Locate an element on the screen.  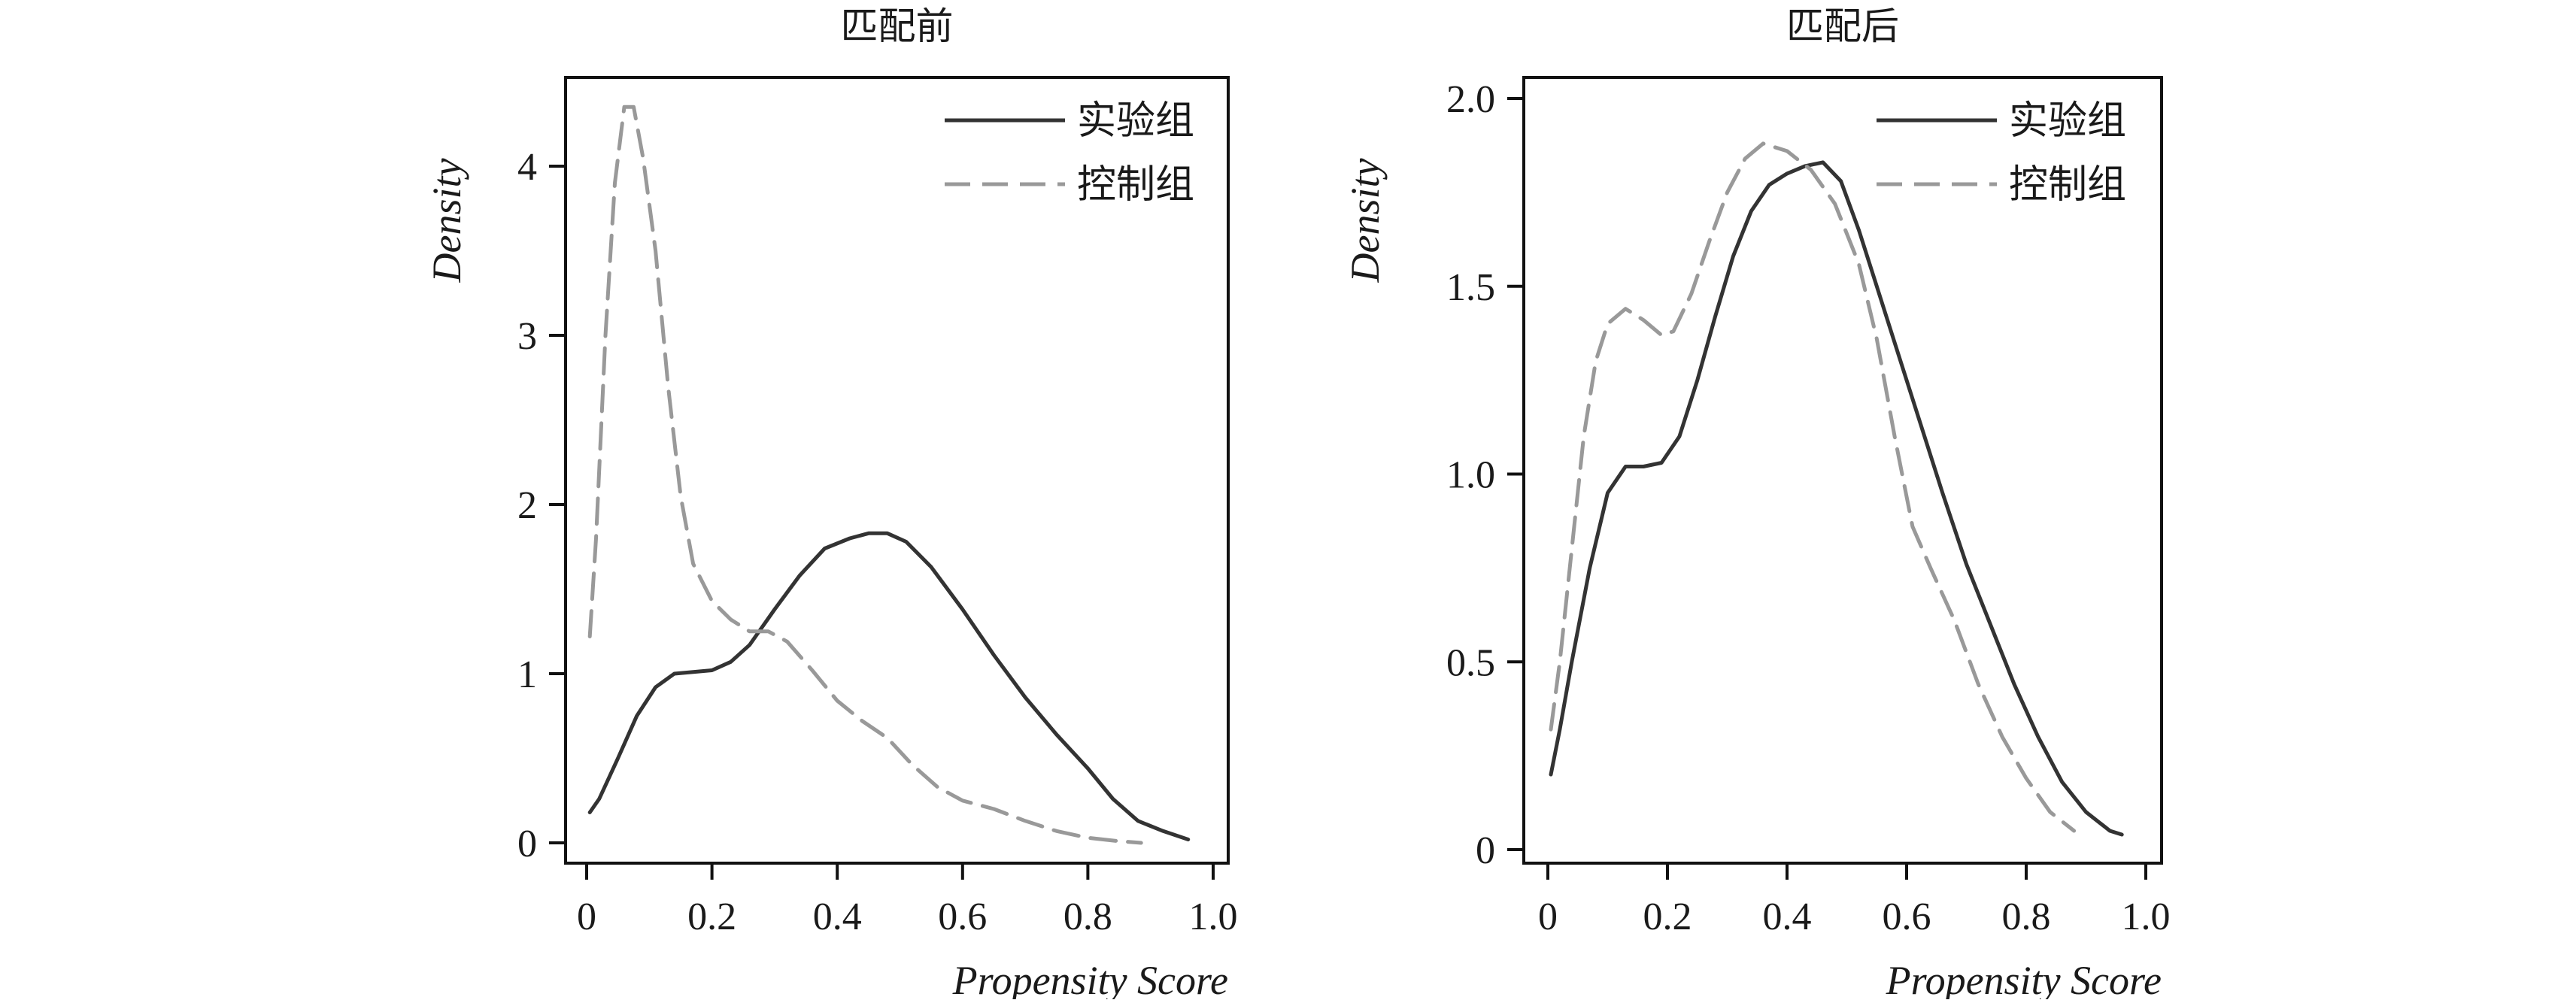
chart-2-legend-label-control: 控制组 is located at coordinates (2067, 185).